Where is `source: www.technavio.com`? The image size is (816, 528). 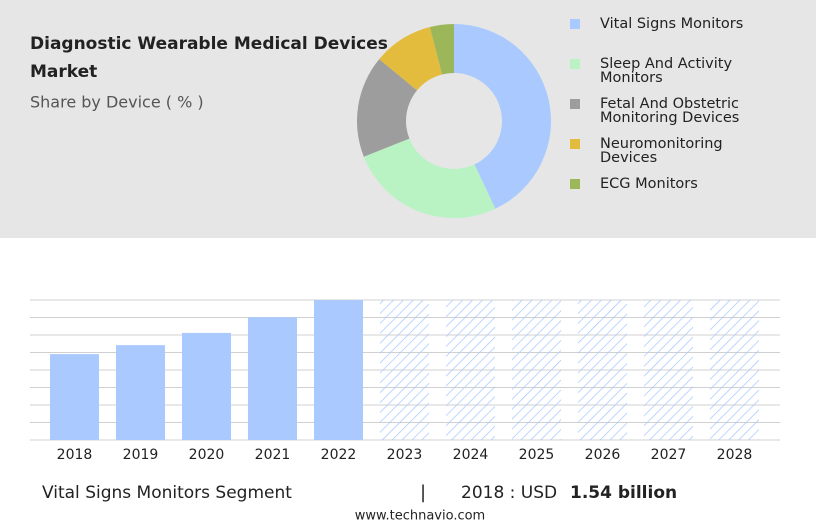
source: www.technavio.com is located at coordinates (420, 516).